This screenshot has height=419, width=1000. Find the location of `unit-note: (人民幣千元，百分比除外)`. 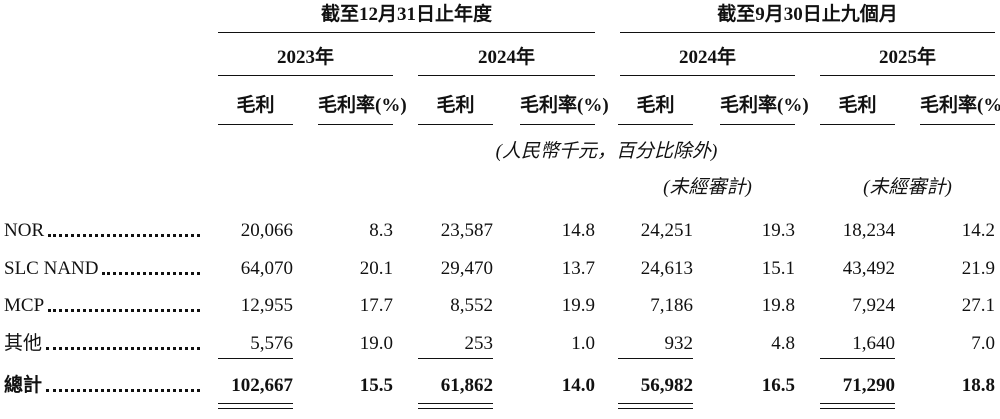

unit-note: (人民幣千元，百分比除外) is located at coordinates (606, 151).